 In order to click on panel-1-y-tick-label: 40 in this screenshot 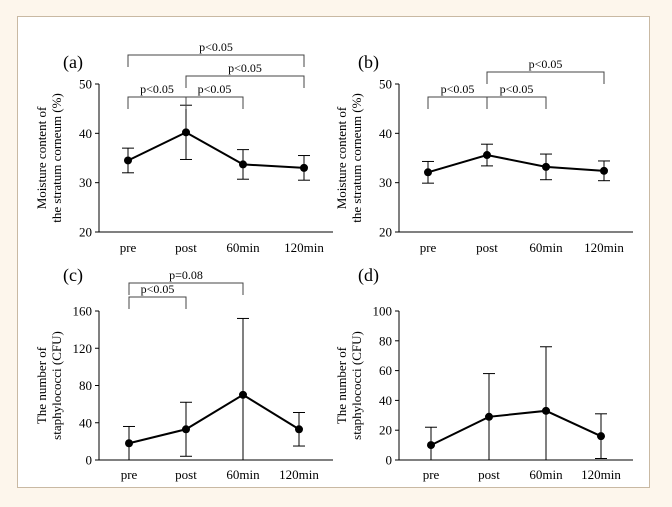, I will do `click(85, 133)`.